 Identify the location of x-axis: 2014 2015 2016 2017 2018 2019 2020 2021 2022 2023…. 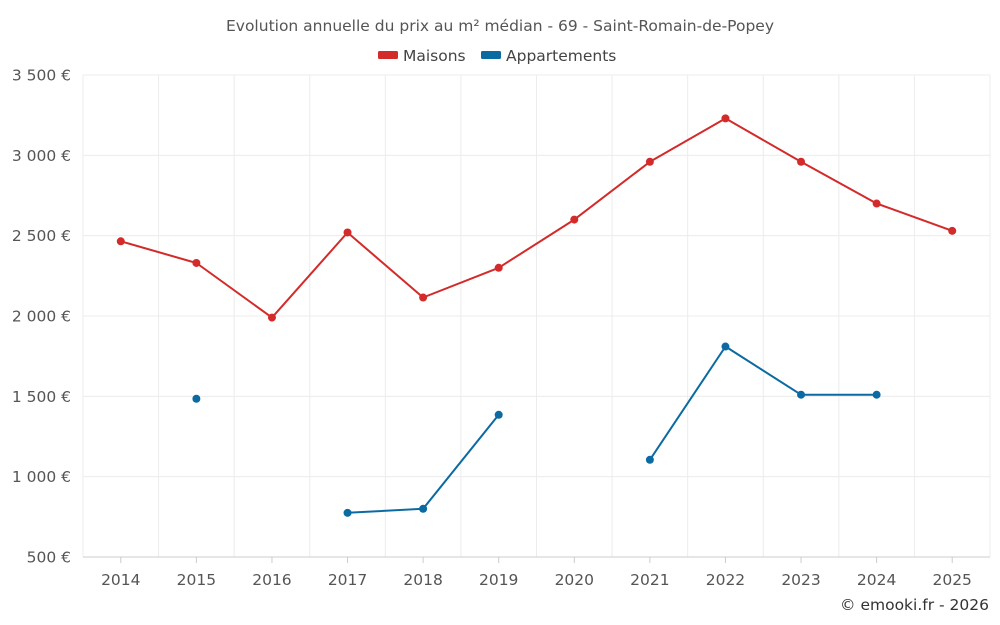
(536, 572).